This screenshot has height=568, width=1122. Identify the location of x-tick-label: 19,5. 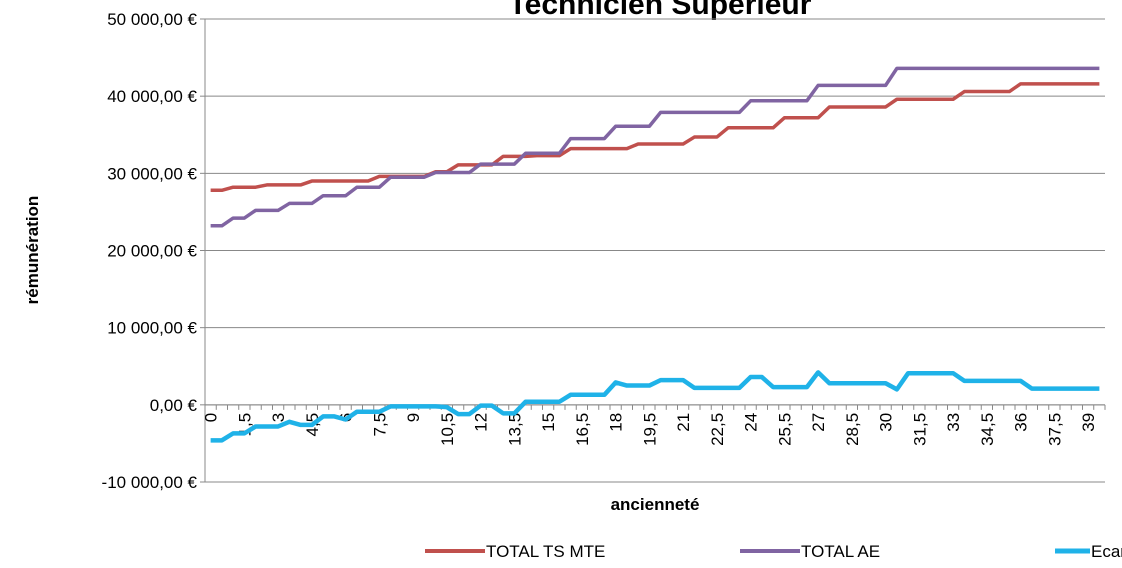
(649, 429).